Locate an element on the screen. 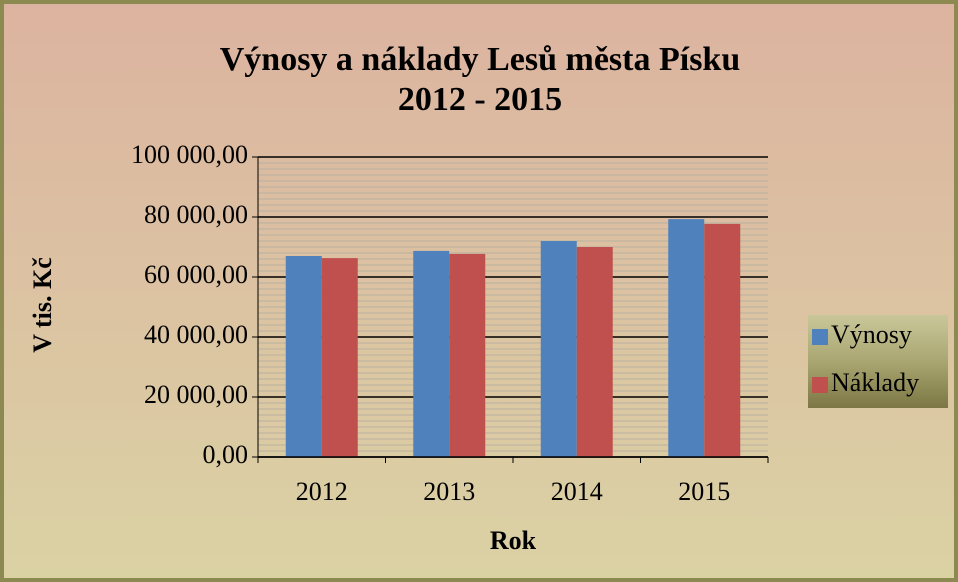 This screenshot has height=582, width=958. y-tick-label: 0,00 is located at coordinates (226, 454).